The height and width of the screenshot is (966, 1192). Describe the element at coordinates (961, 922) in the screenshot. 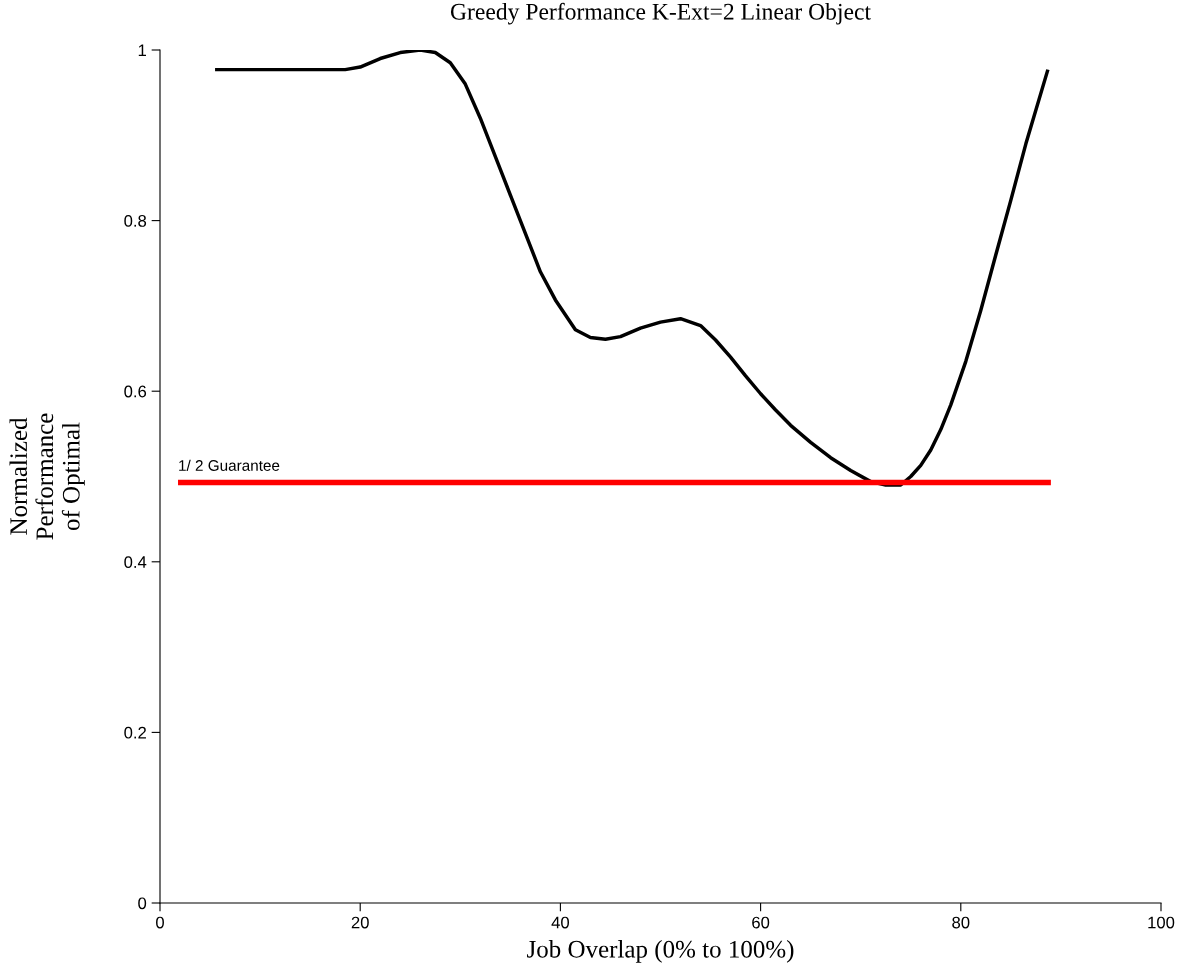

I see `x-tick-label: 80` at that location.